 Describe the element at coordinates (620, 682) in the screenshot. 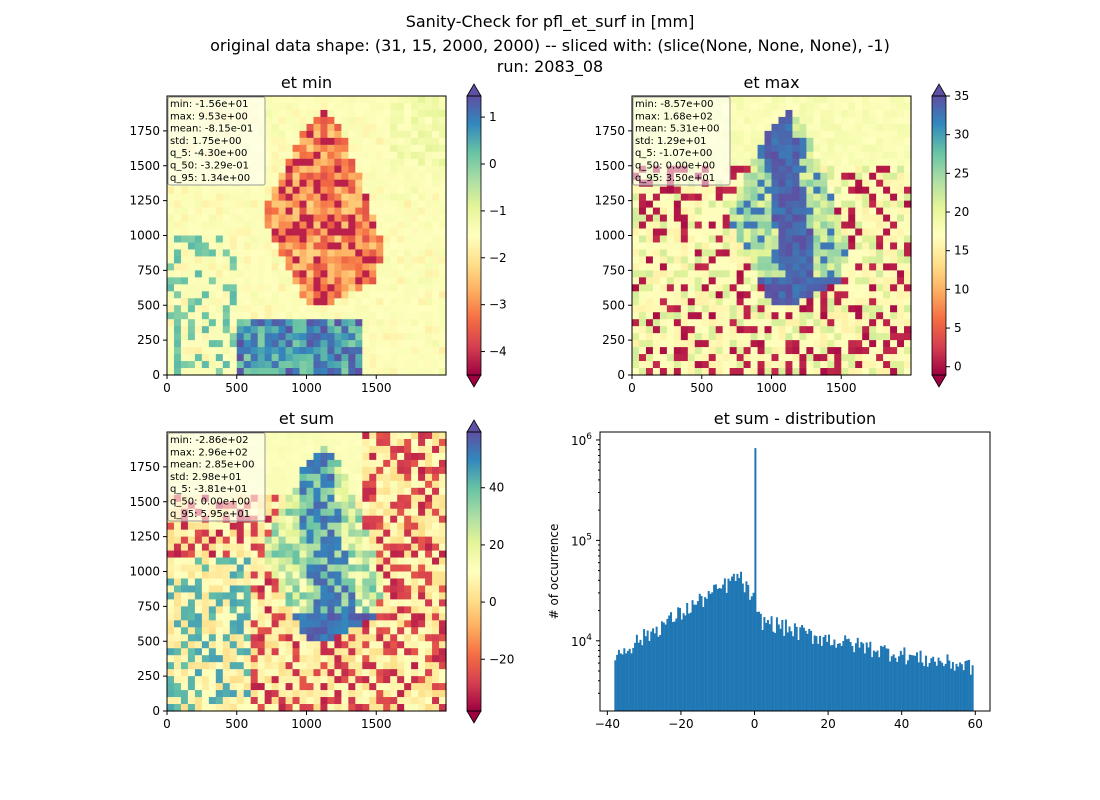

I see `histogram-bar` at that location.